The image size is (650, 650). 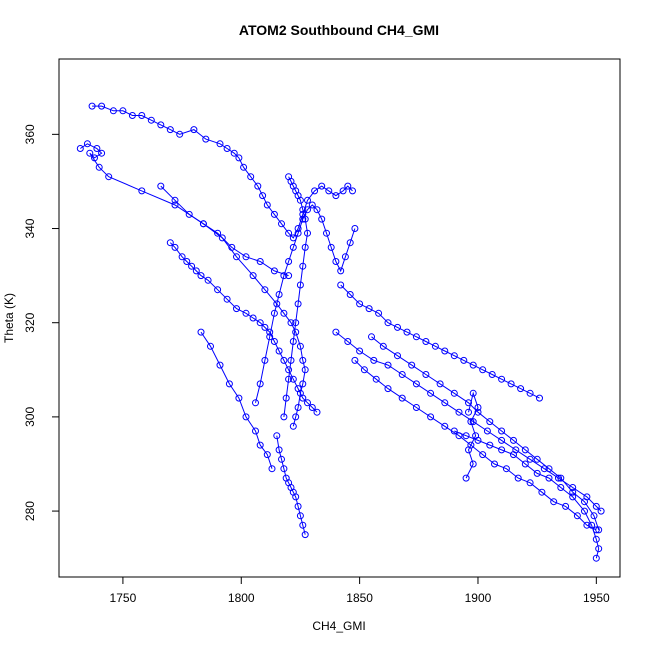 What do you see at coordinates (241, 598) in the screenshot?
I see `x-tick-label: 1800` at bounding box center [241, 598].